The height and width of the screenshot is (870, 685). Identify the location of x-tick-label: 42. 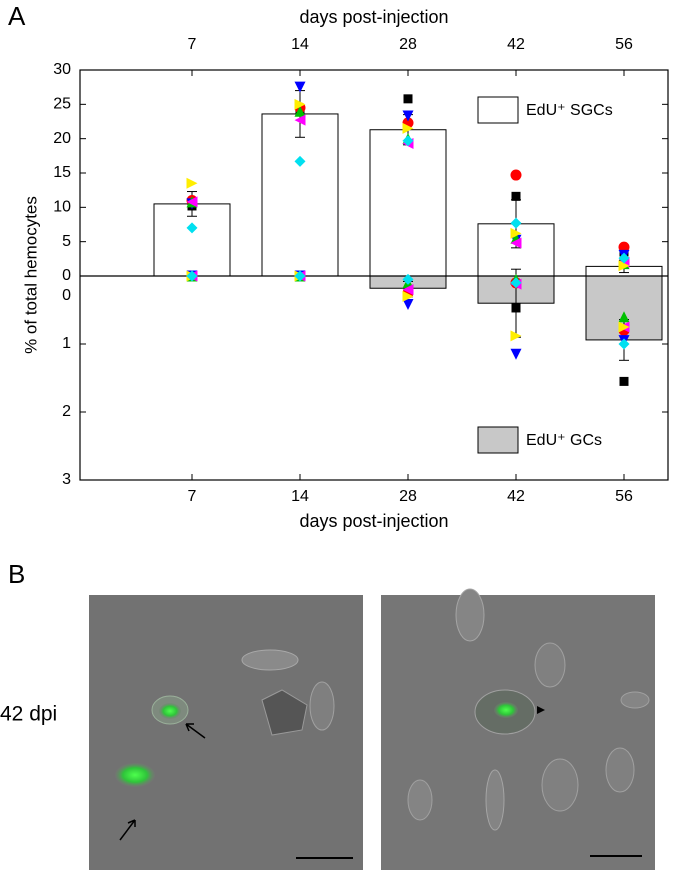
(516, 496).